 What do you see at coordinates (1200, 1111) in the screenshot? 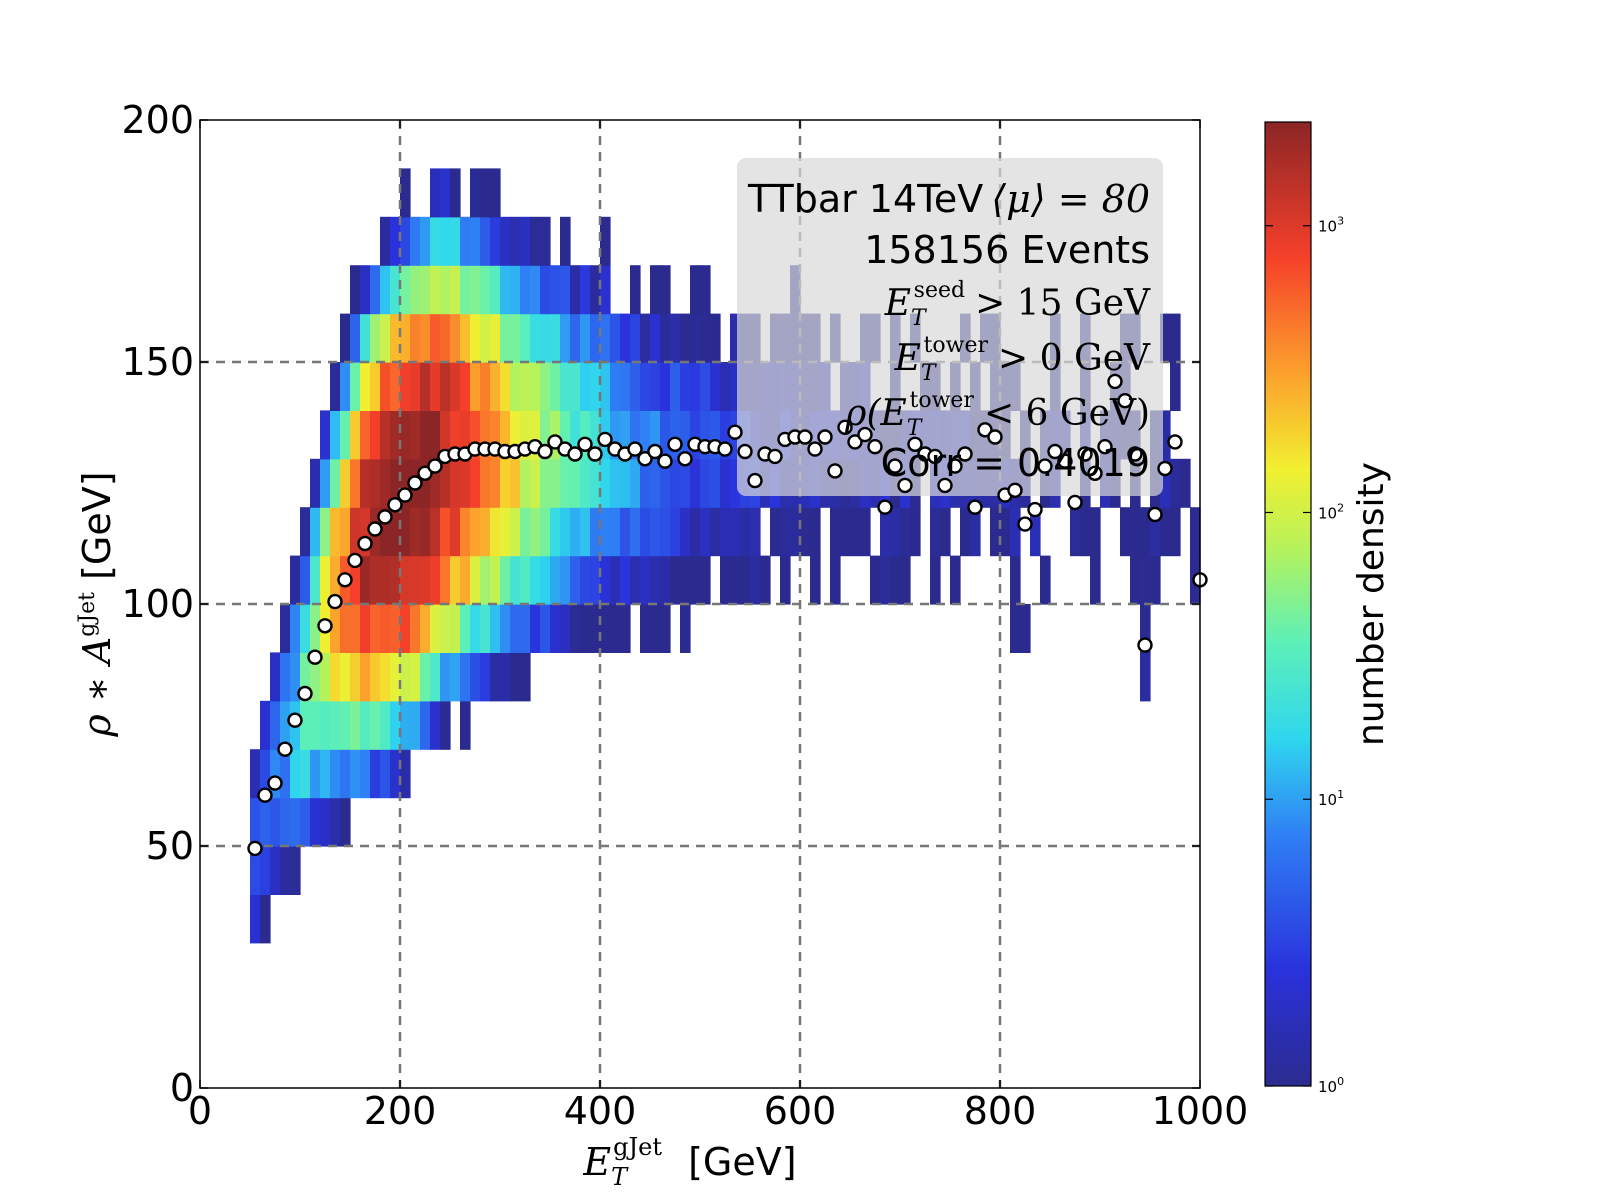
I see `x-tick-label: 1000` at bounding box center [1200, 1111].